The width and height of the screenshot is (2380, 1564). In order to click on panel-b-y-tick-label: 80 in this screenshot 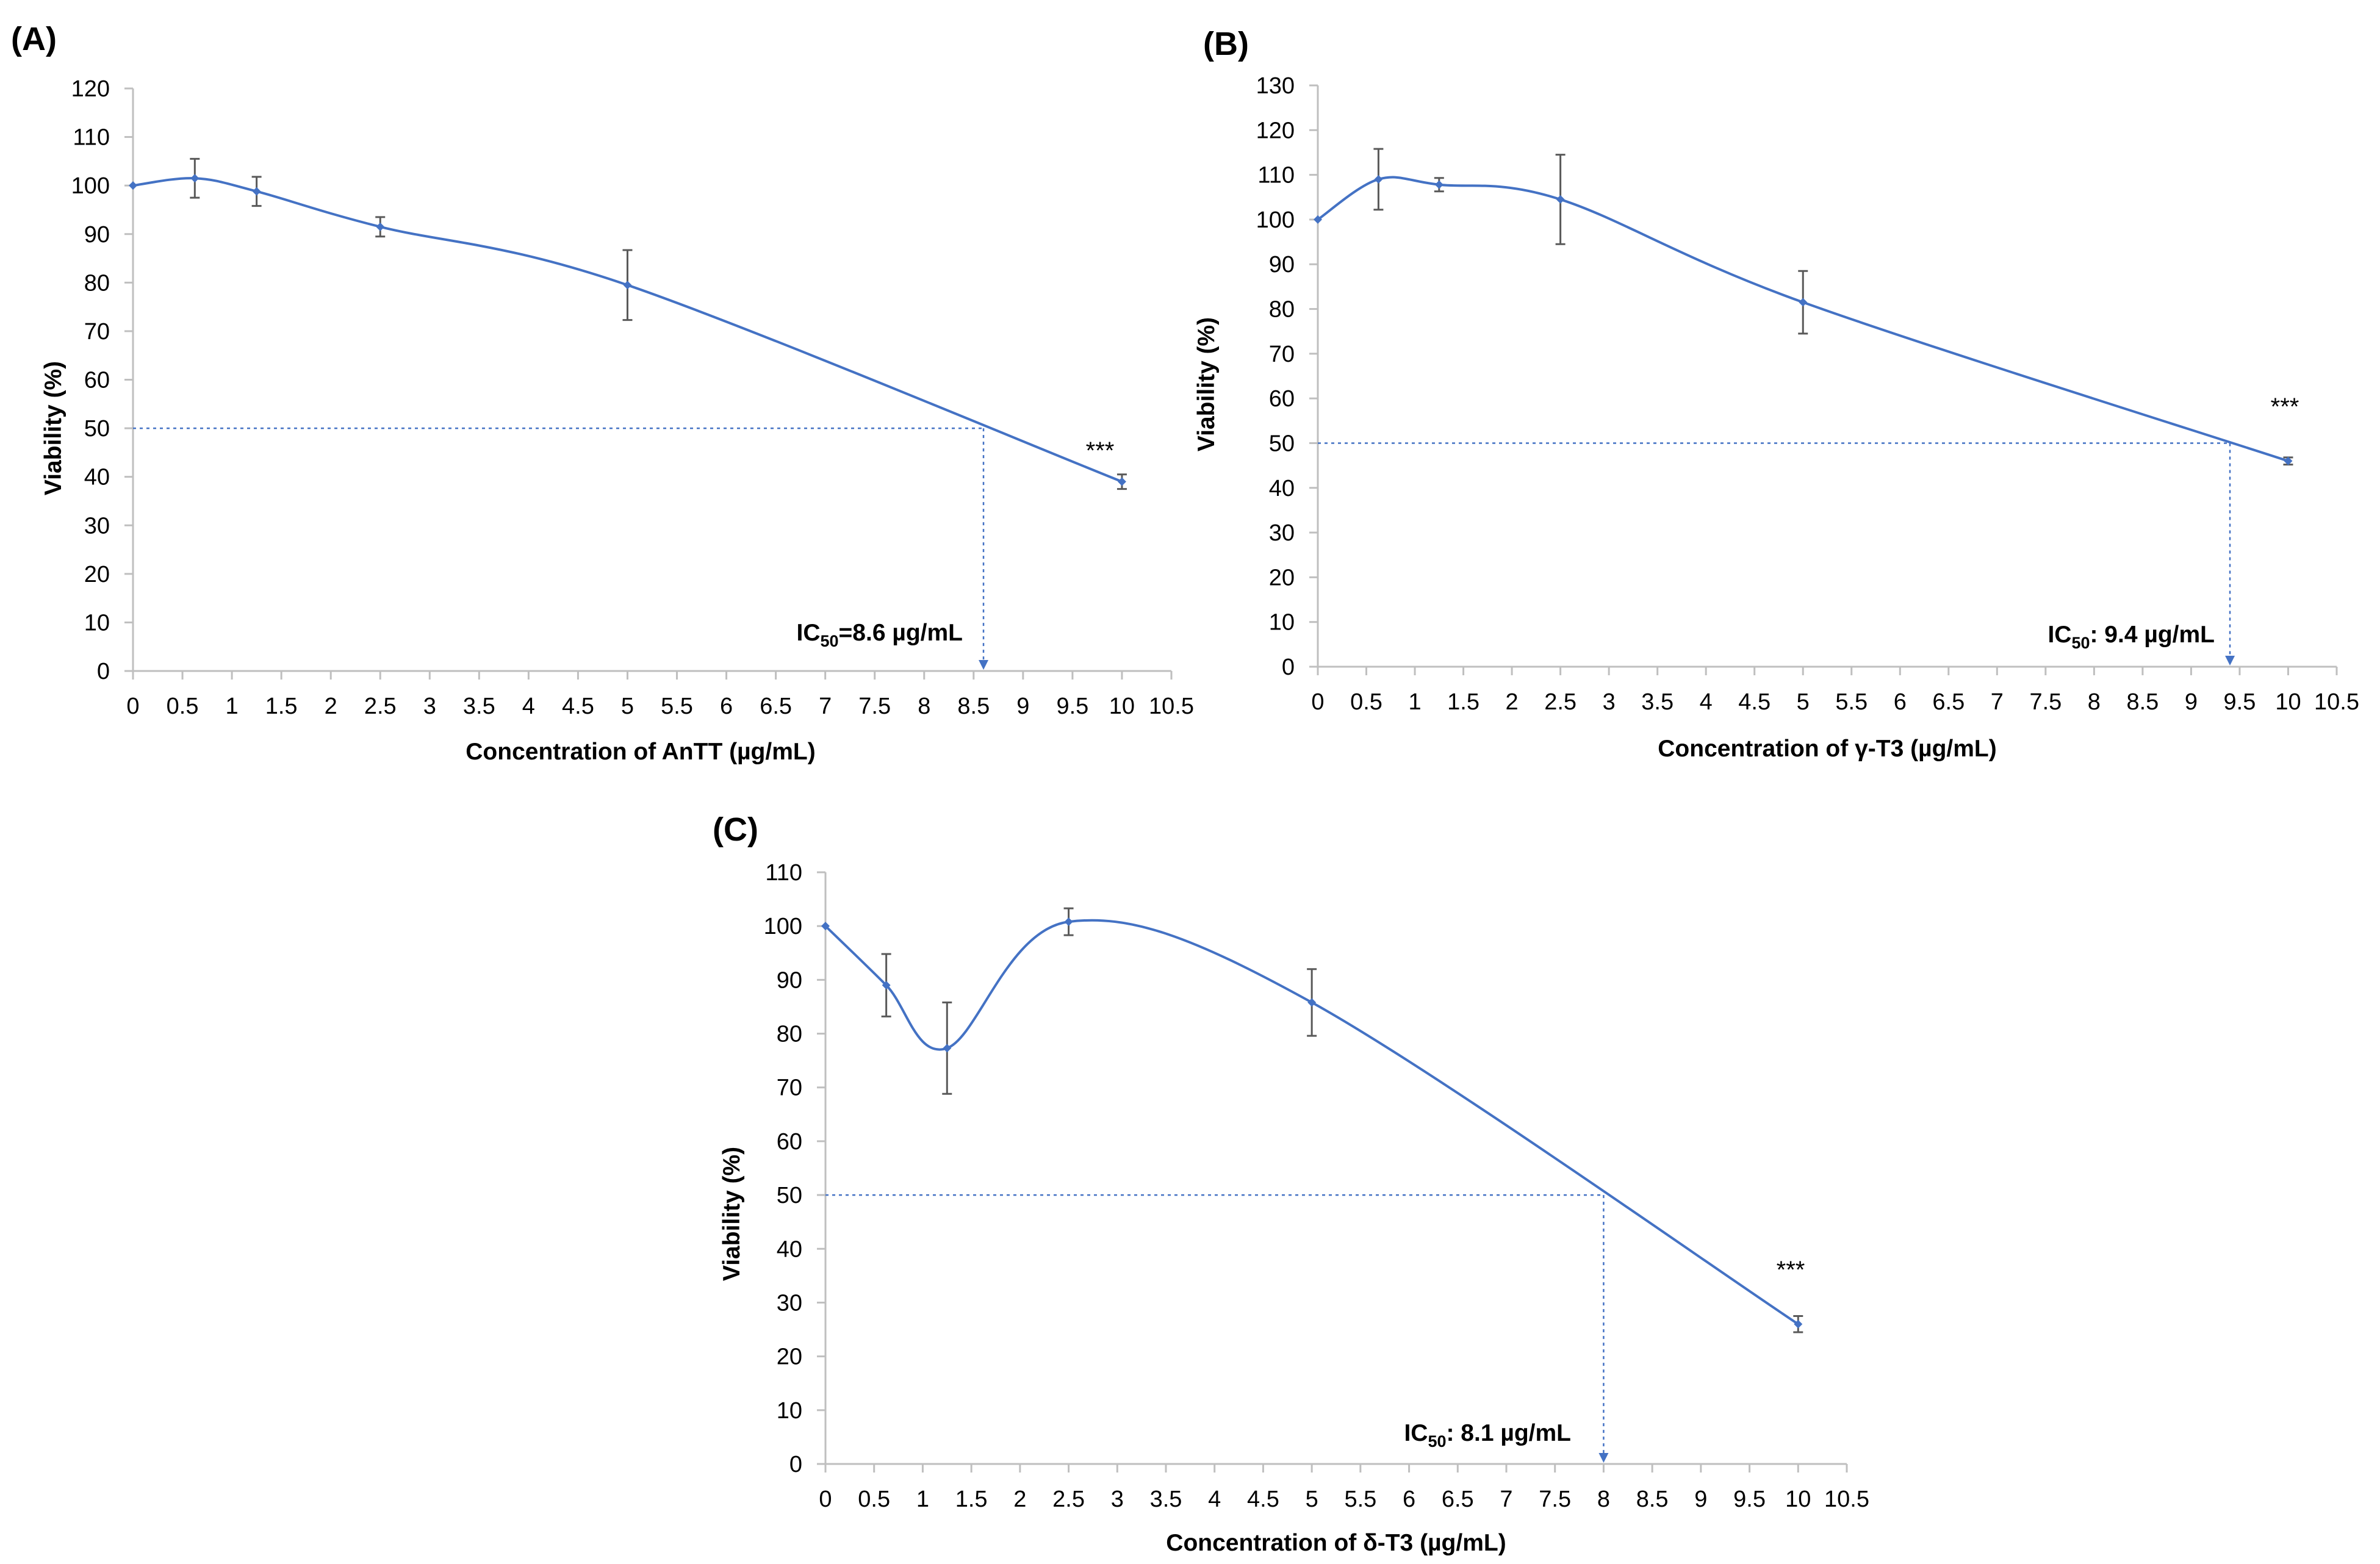, I will do `click(1282, 310)`.